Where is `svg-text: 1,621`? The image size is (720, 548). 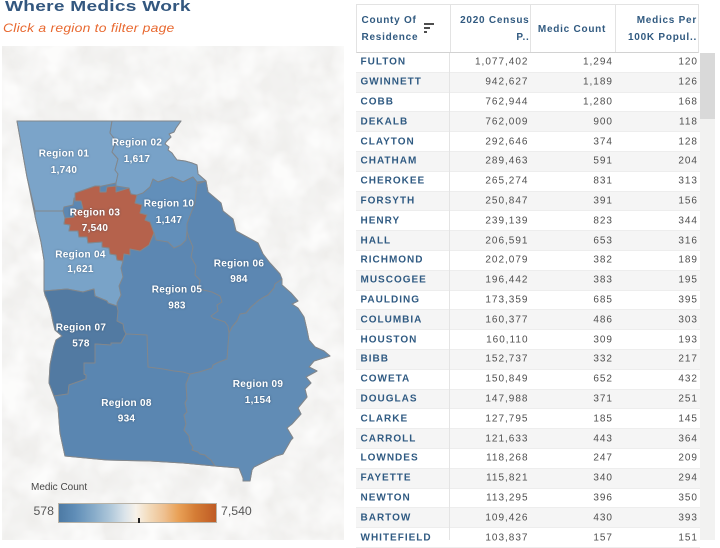
svg-text: 1,621 is located at coordinates (80, 269).